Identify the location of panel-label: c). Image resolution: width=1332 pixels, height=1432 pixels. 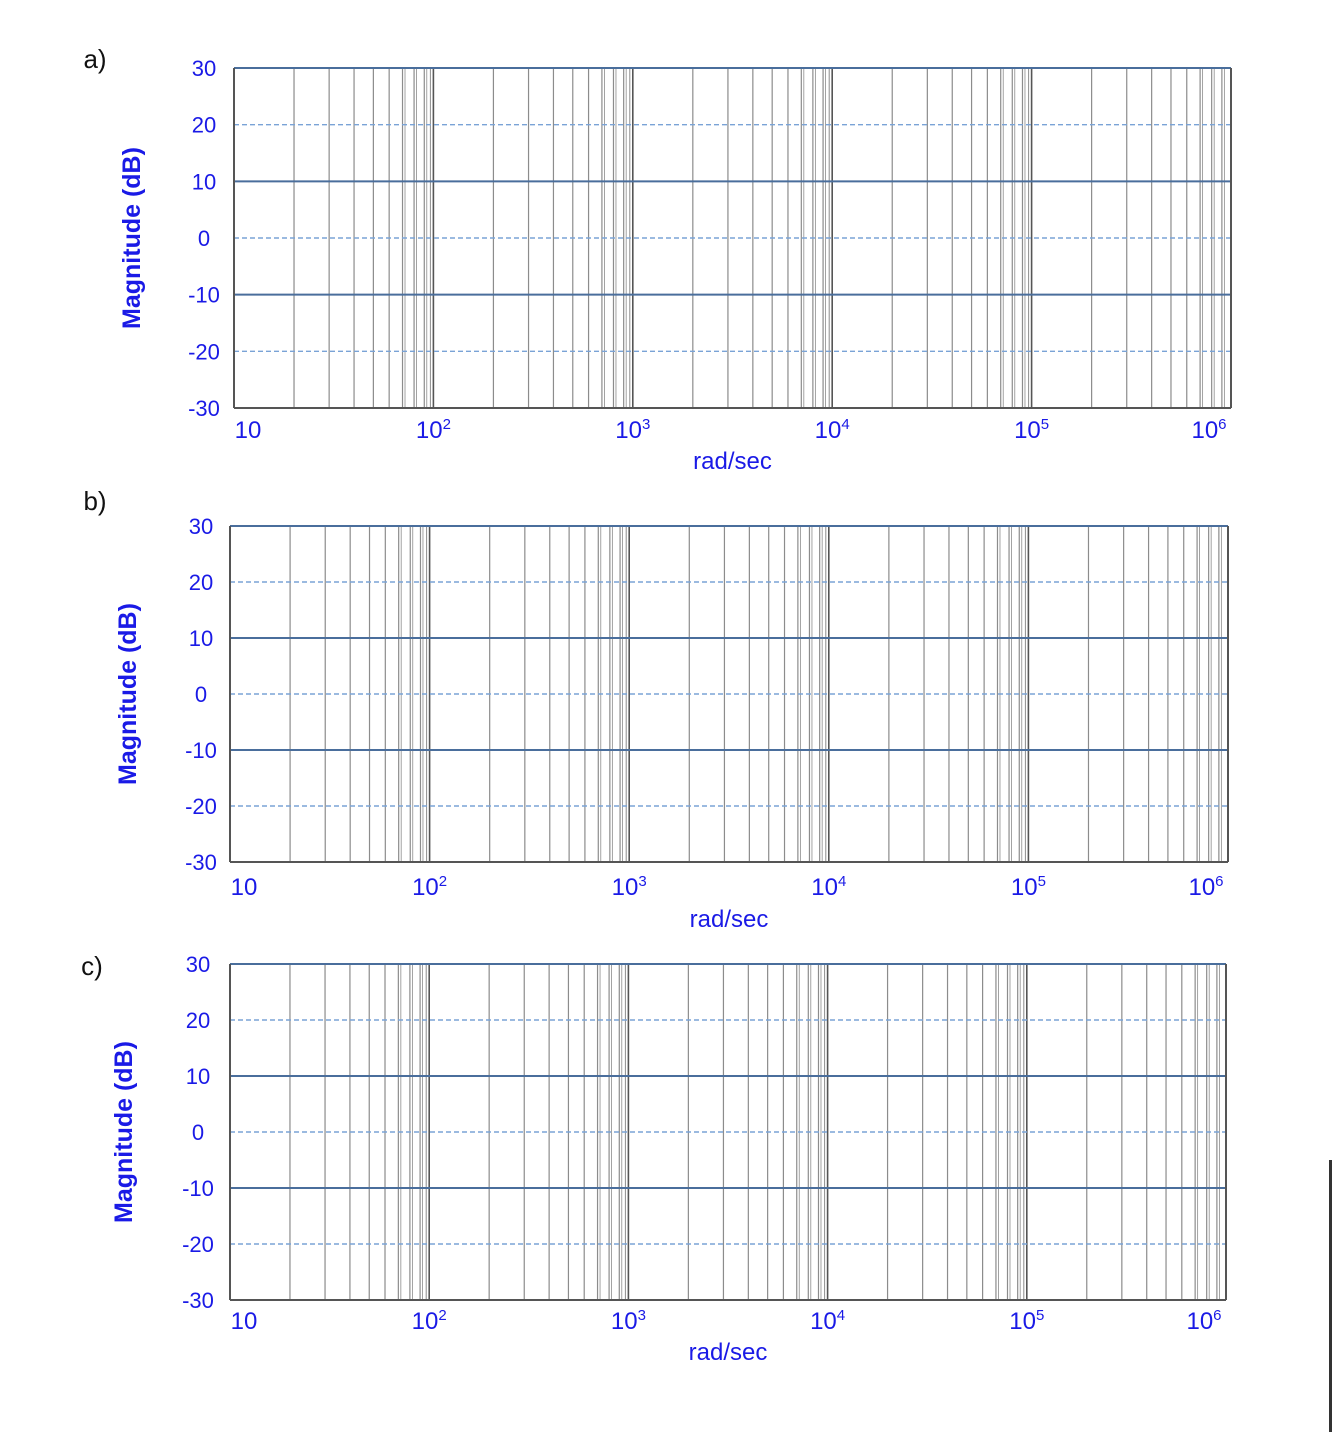
(92, 966).